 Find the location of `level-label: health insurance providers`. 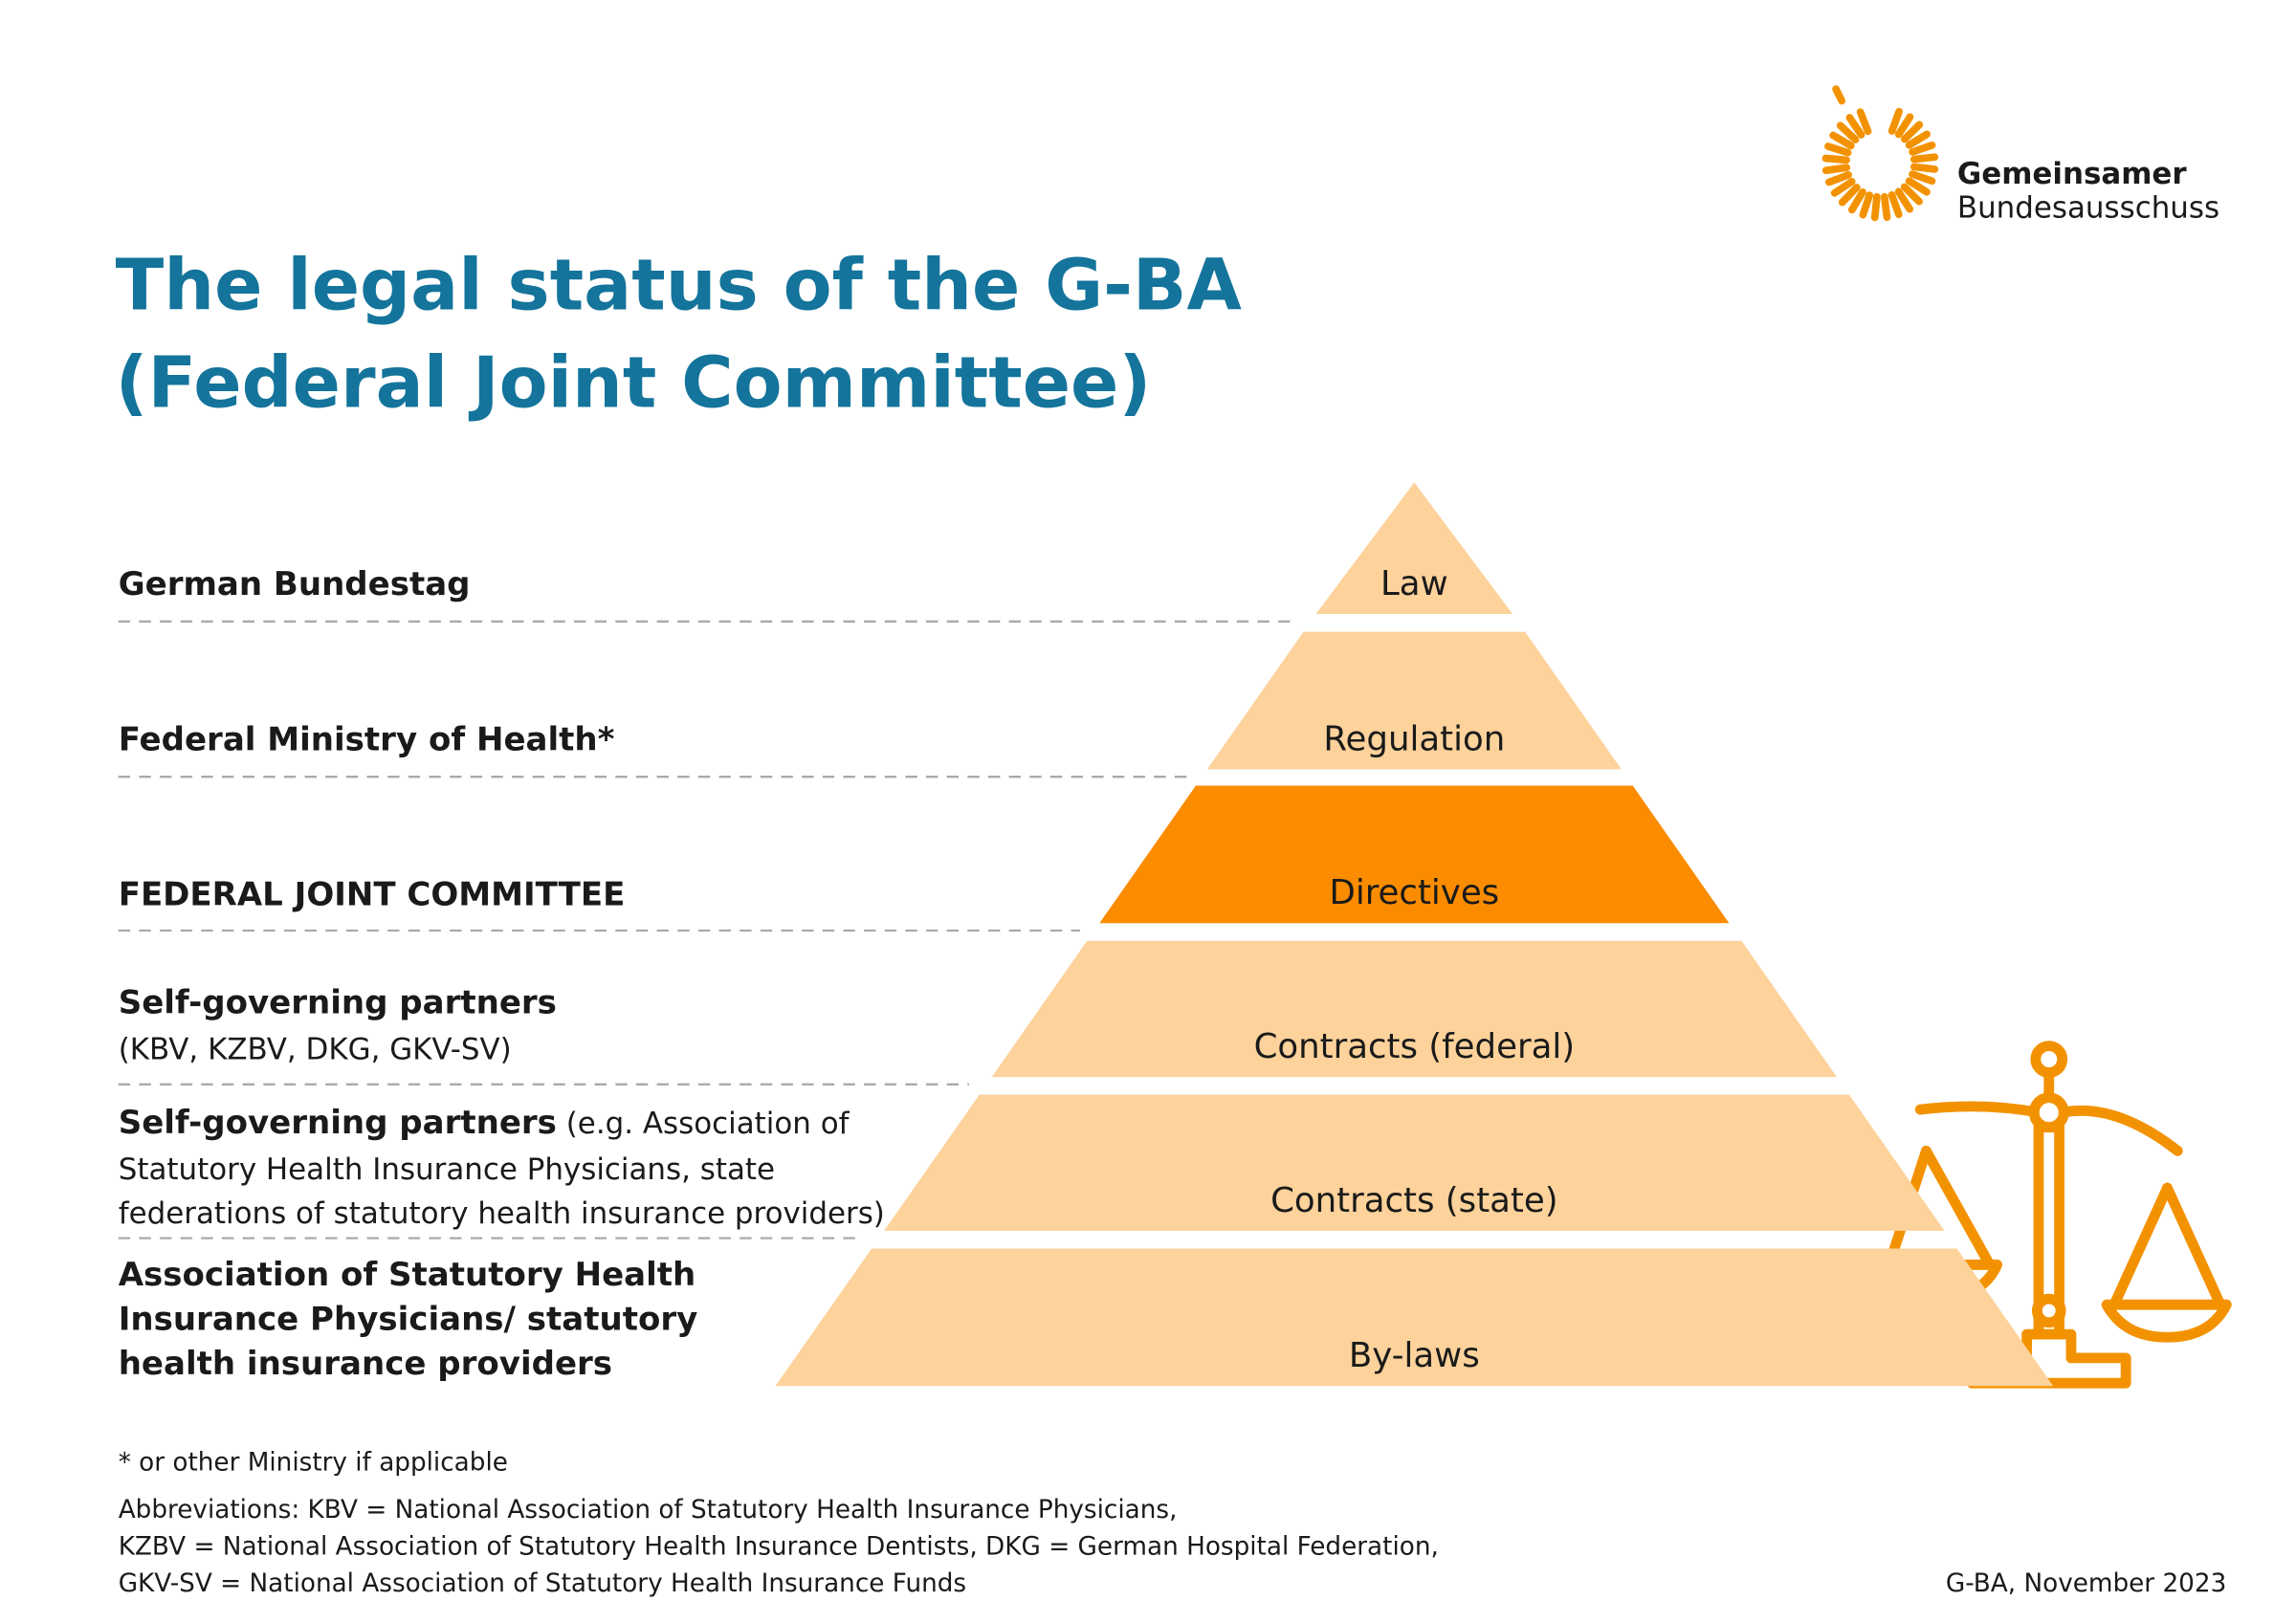

level-label: health insurance providers is located at coordinates (366, 1364).